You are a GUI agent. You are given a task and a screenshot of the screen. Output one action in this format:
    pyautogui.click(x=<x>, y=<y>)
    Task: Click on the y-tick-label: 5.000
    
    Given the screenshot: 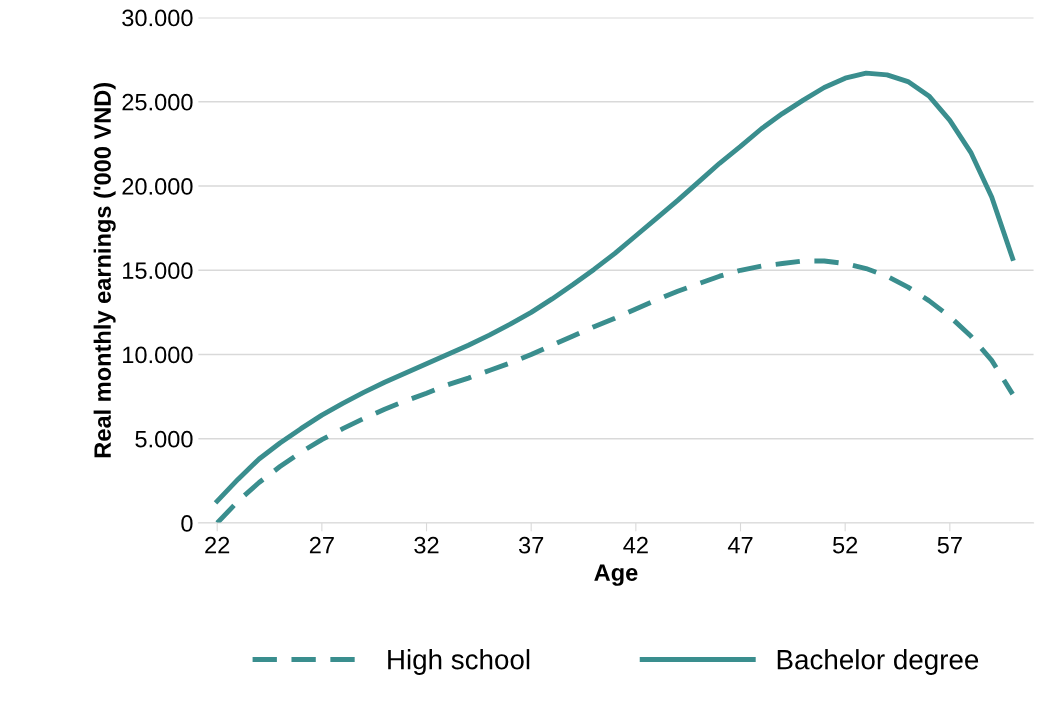 What is the action you would take?
    pyautogui.click(x=164, y=439)
    